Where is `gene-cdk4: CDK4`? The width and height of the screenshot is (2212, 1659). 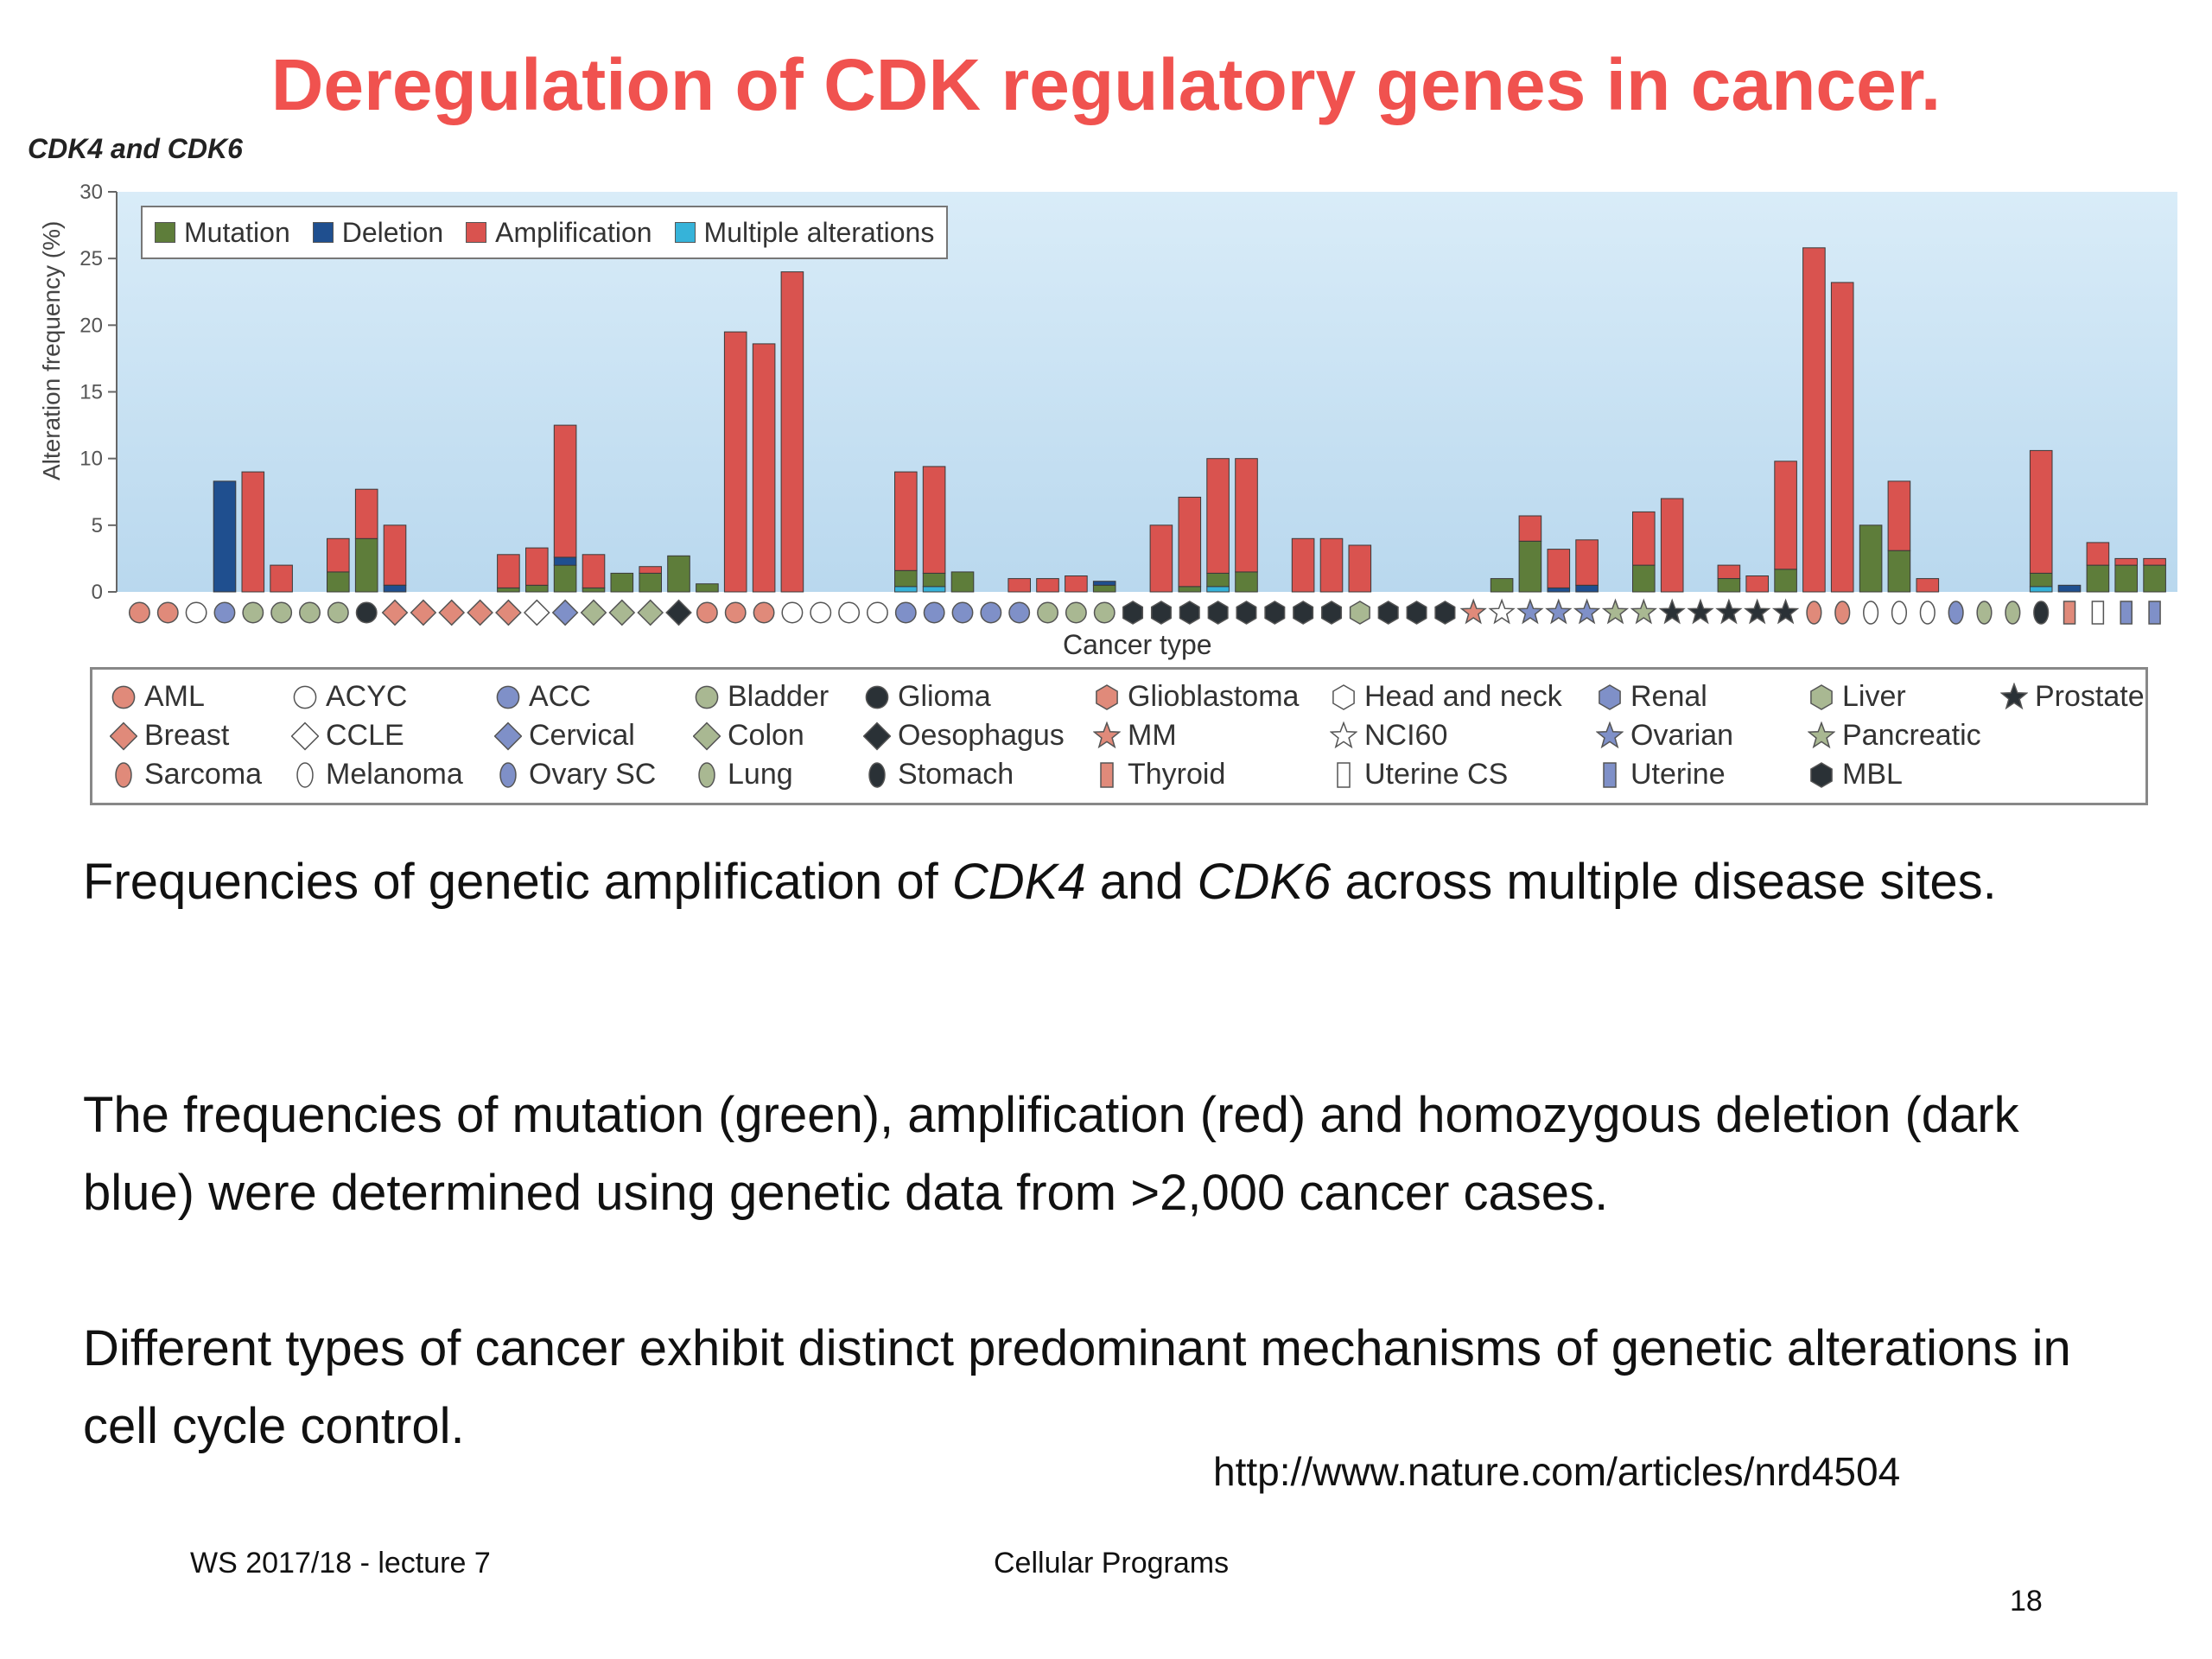 gene-cdk4: CDK4 is located at coordinates (1018, 882).